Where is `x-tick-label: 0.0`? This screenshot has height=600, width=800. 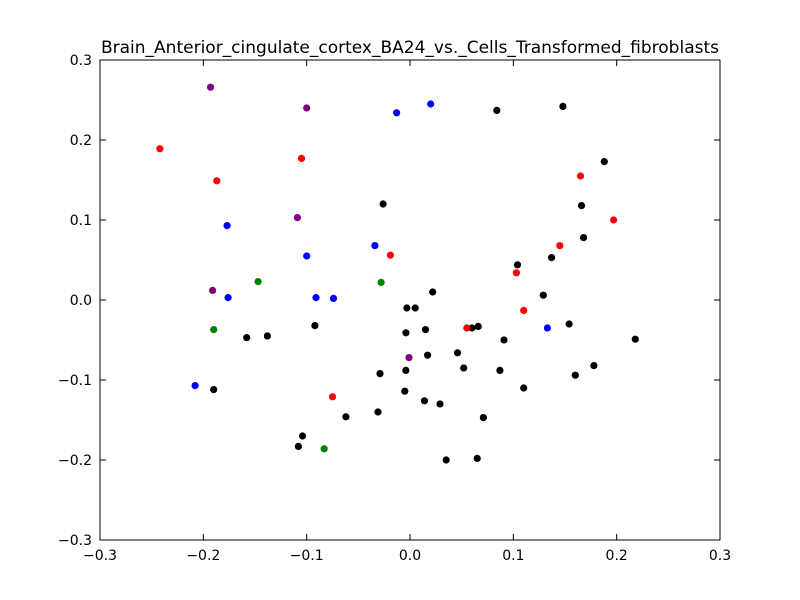
x-tick-label: 0.0 is located at coordinates (410, 556).